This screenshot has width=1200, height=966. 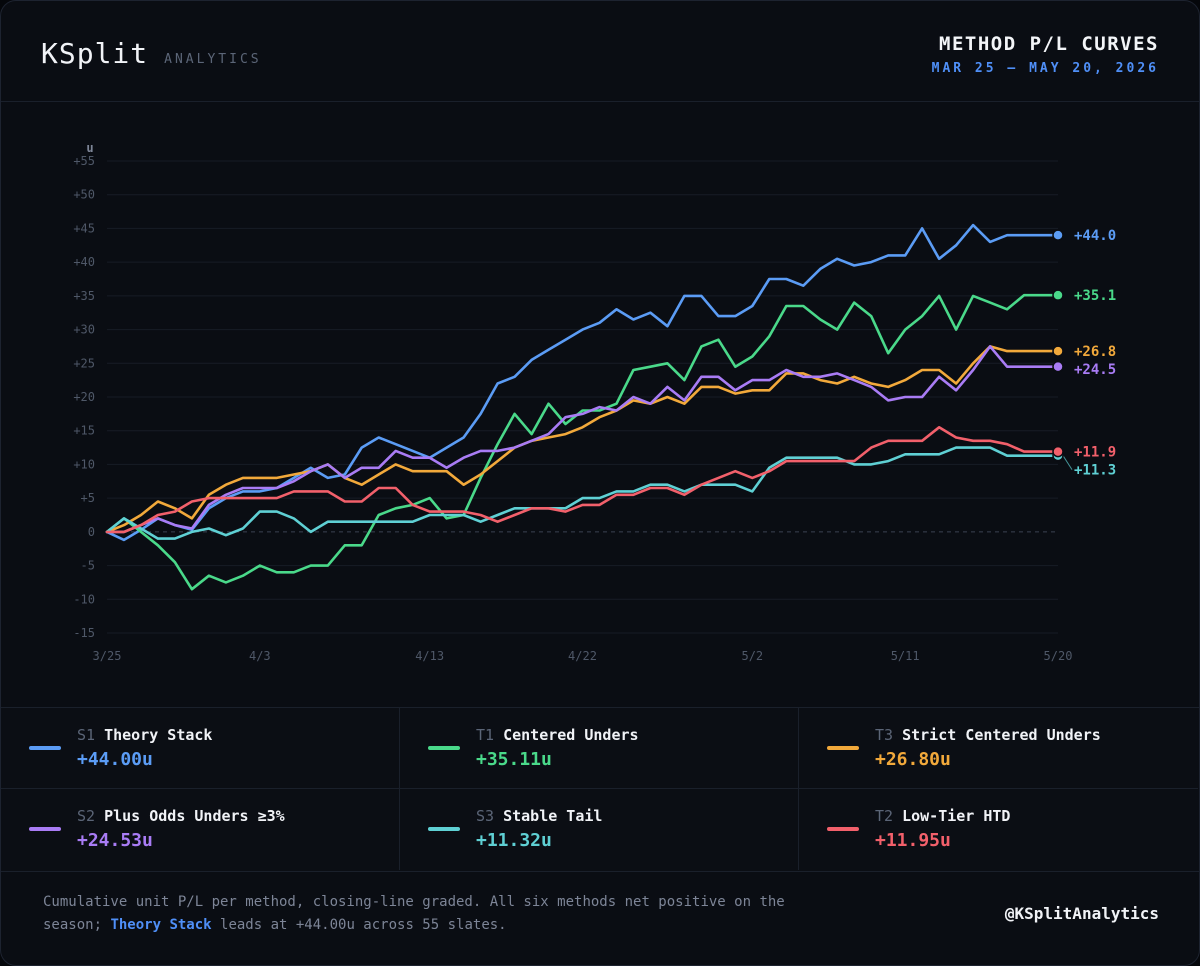 What do you see at coordinates (84, 464) in the screenshot?
I see `y-tick-label: +10` at bounding box center [84, 464].